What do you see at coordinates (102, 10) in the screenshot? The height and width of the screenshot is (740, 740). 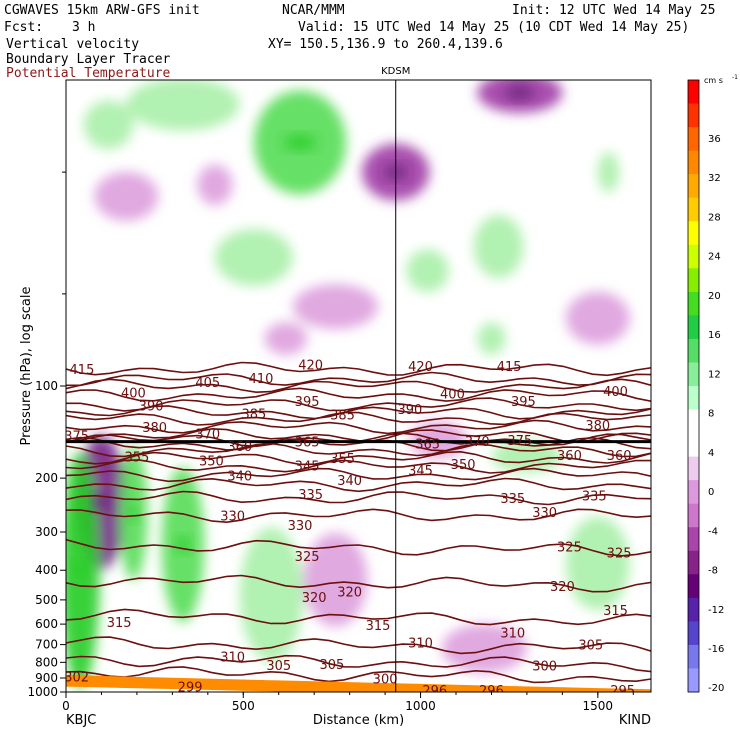 I see `model-title: CGWAVES 15km ARW-GFS init` at bounding box center [102, 10].